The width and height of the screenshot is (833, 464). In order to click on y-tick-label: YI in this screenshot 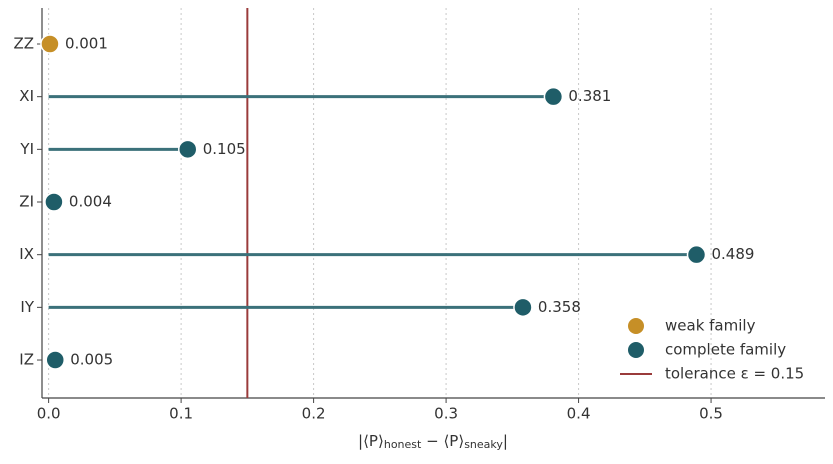, I will do `click(26, 149)`.